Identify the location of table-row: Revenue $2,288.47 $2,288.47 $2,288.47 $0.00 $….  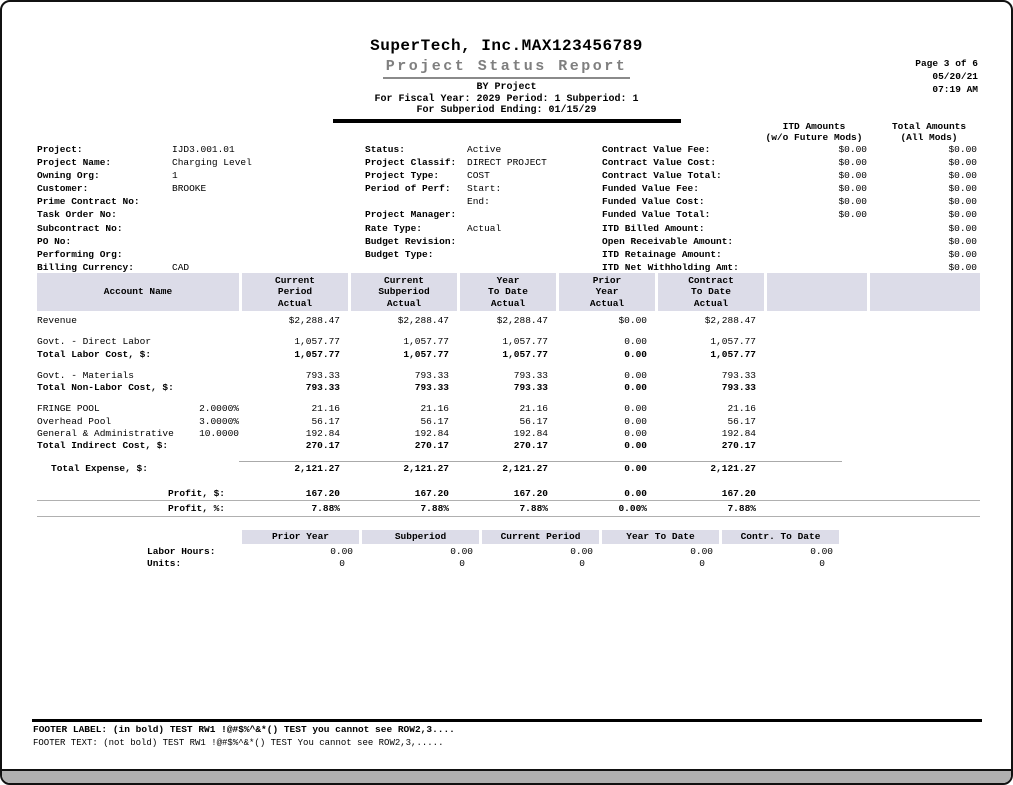
(508, 321).